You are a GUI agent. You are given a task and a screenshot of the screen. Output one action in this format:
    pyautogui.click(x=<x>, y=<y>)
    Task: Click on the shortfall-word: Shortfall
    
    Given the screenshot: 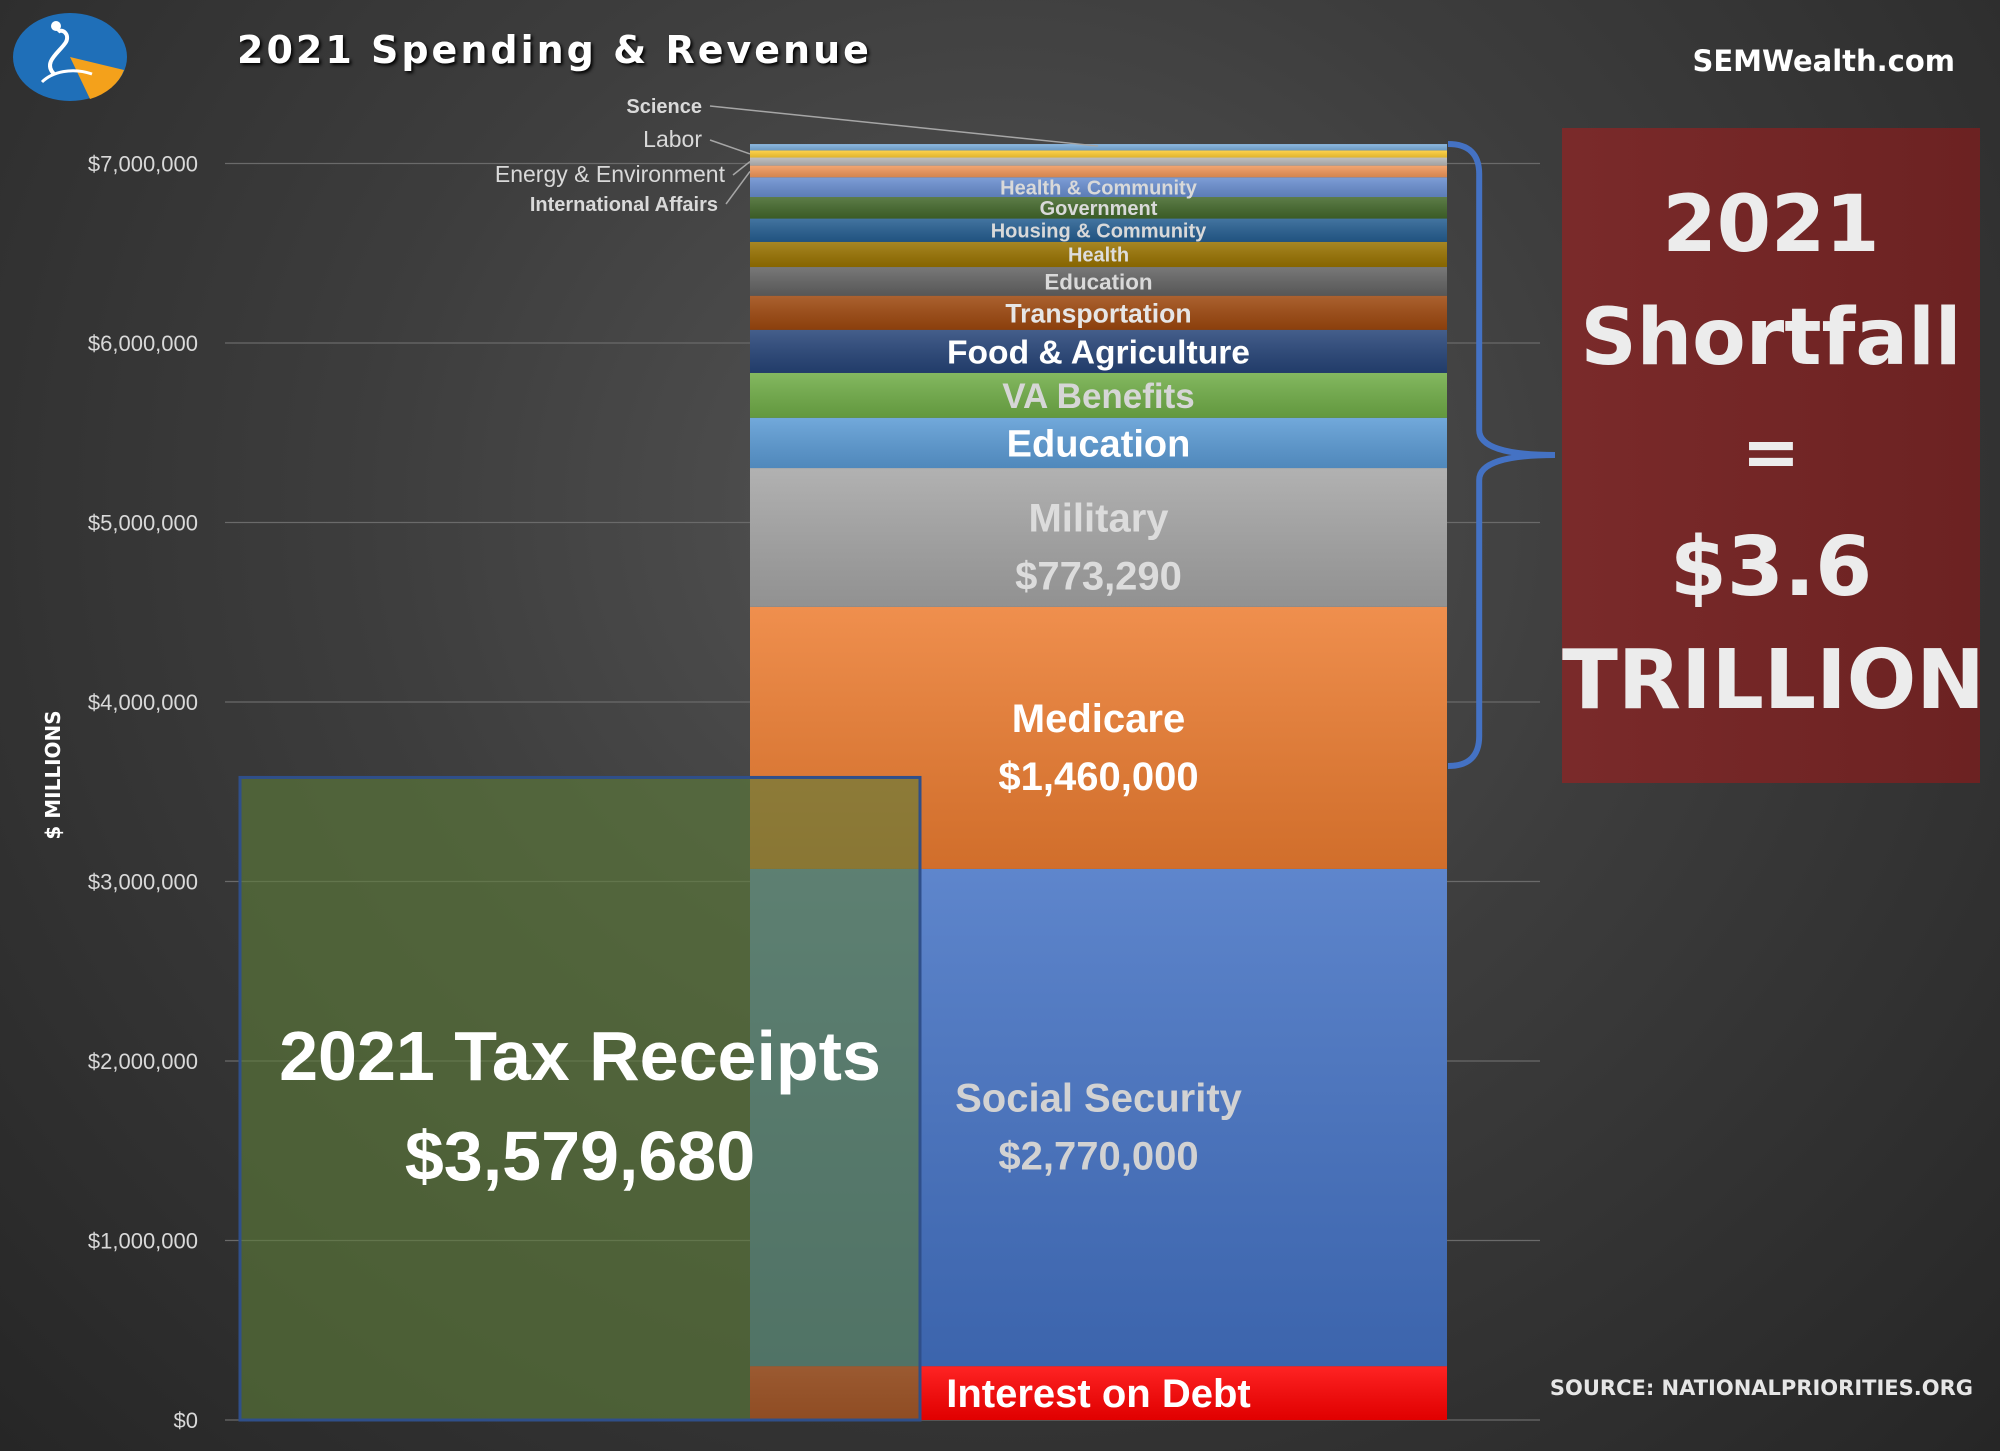 What is the action you would take?
    pyautogui.click(x=1771, y=338)
    